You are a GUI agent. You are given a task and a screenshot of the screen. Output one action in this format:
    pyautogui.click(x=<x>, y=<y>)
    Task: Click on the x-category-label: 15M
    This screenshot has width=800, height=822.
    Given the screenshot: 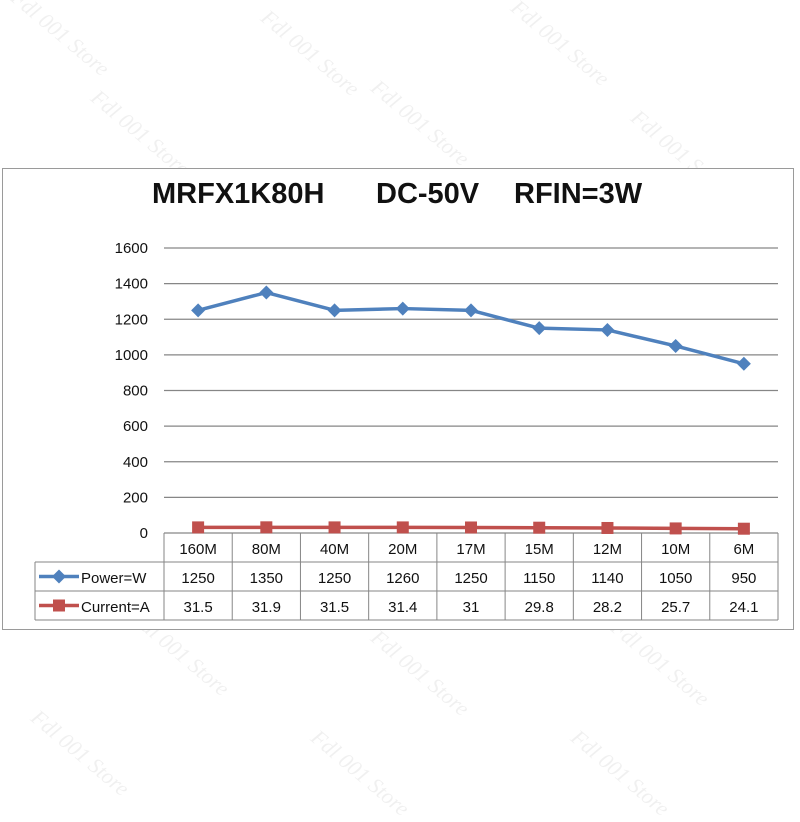 What is the action you would take?
    pyautogui.click(x=539, y=549)
    